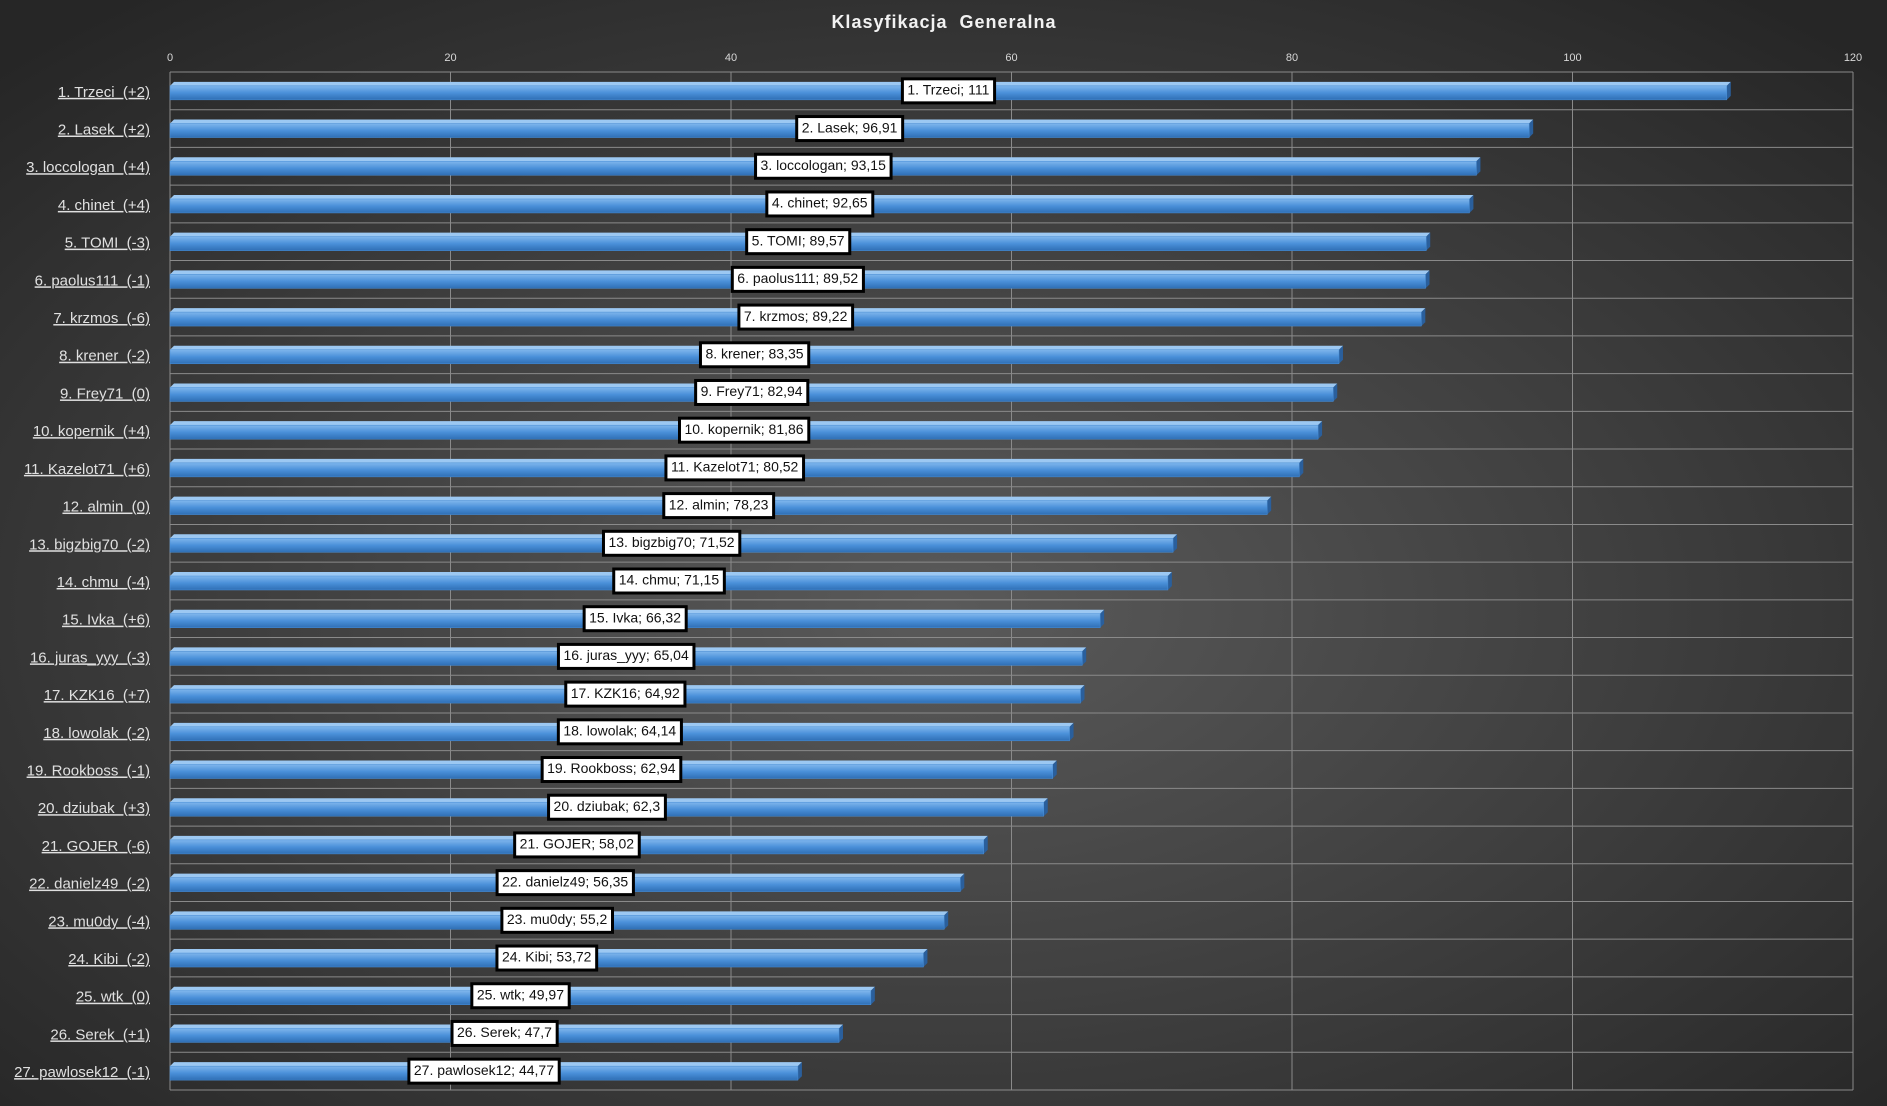 The height and width of the screenshot is (1106, 1887). What do you see at coordinates (91, 431) in the screenshot?
I see `y-tick-label: 10. kopernik (+4)` at bounding box center [91, 431].